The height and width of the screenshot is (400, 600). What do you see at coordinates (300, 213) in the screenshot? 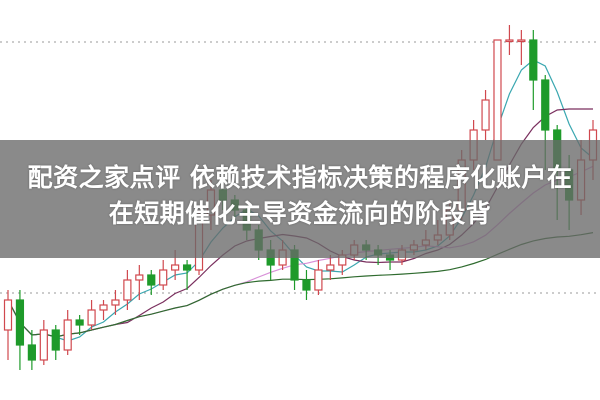
I see `title-line-2: 在短期催化主导资金流向的阶段背` at bounding box center [300, 213].